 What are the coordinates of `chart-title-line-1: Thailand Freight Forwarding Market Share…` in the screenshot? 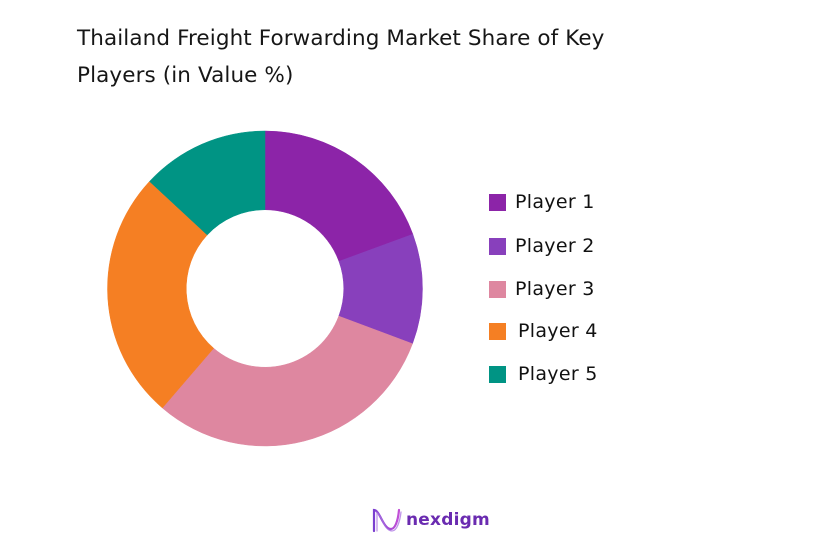 It's located at (341, 38).